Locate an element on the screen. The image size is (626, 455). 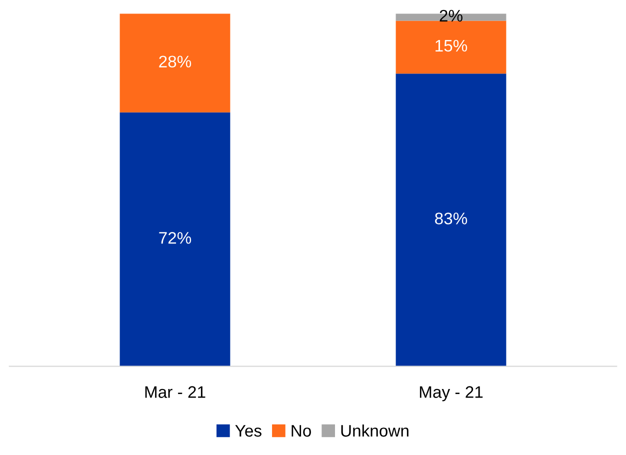
data-label: 83% is located at coordinates (451, 218).